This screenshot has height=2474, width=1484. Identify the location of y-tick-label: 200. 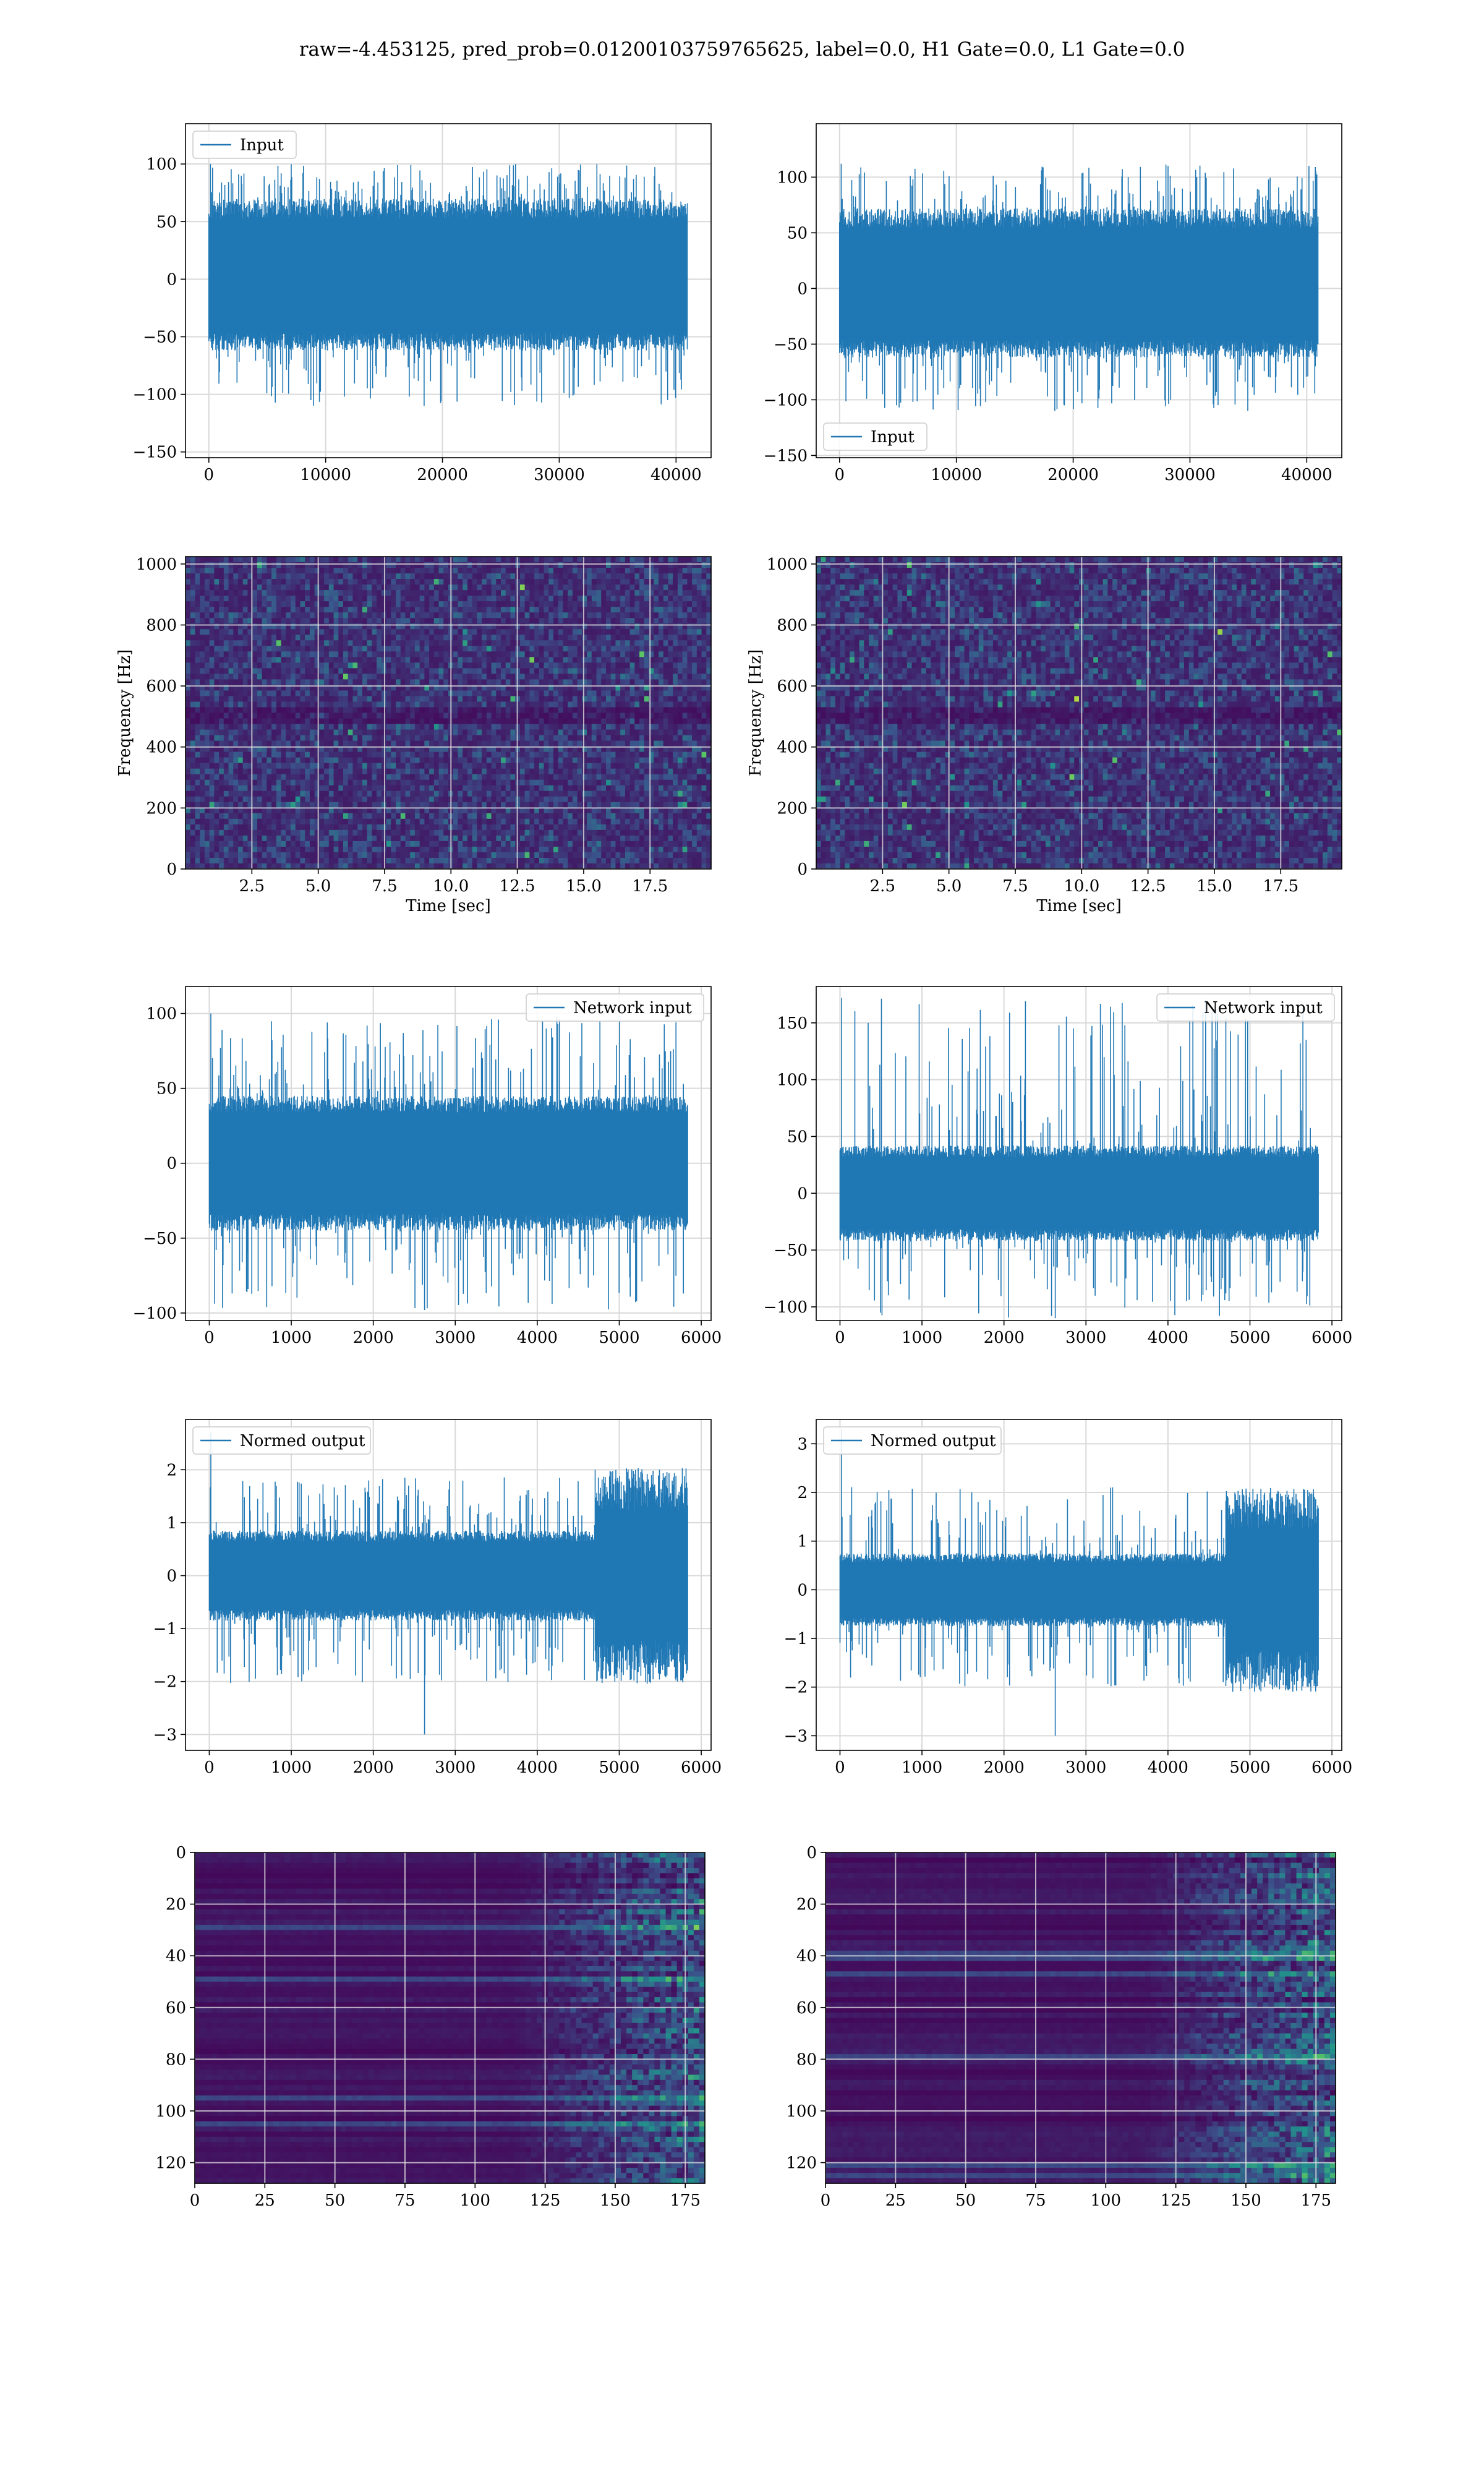
(161, 809).